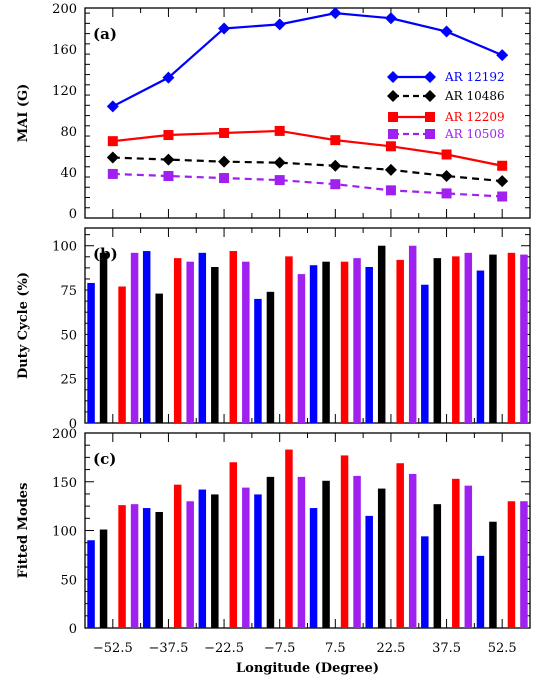  What do you see at coordinates (502, 648) in the screenshot?
I see `x-tick-label: 52.5` at bounding box center [502, 648].